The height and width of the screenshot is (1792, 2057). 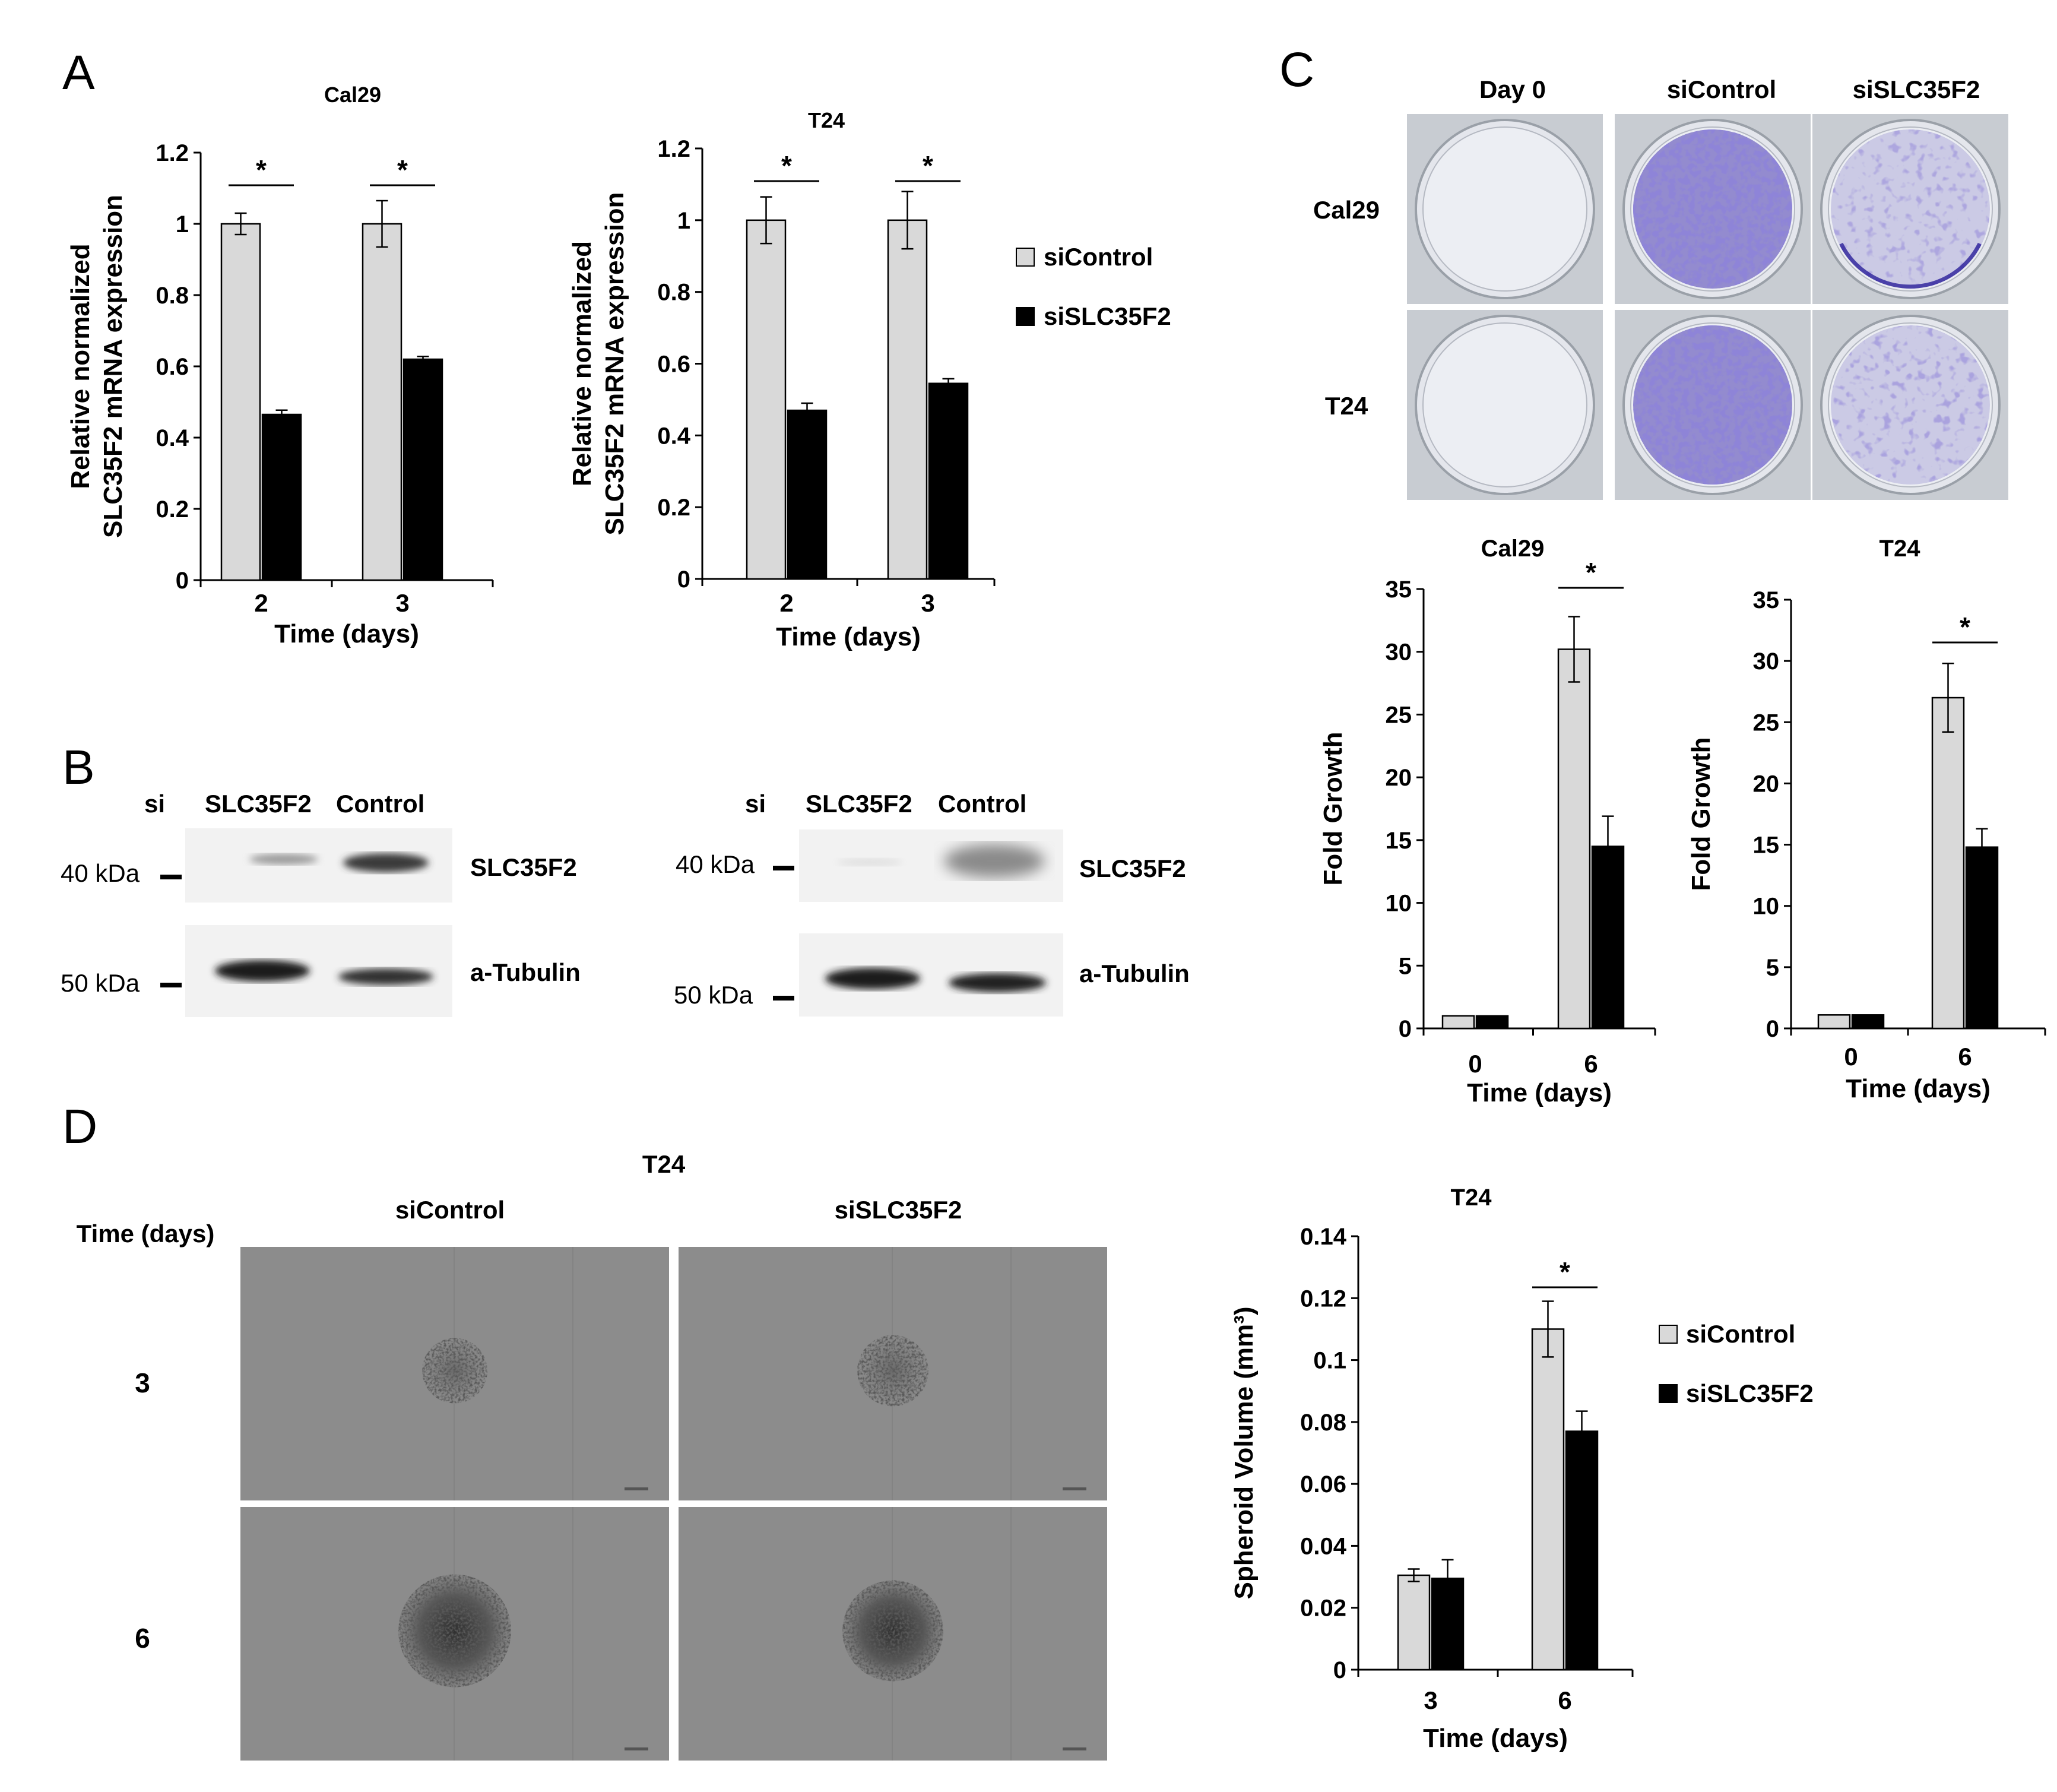 What do you see at coordinates (756, 804) in the screenshot?
I see `blot-right-si-label: si` at bounding box center [756, 804].